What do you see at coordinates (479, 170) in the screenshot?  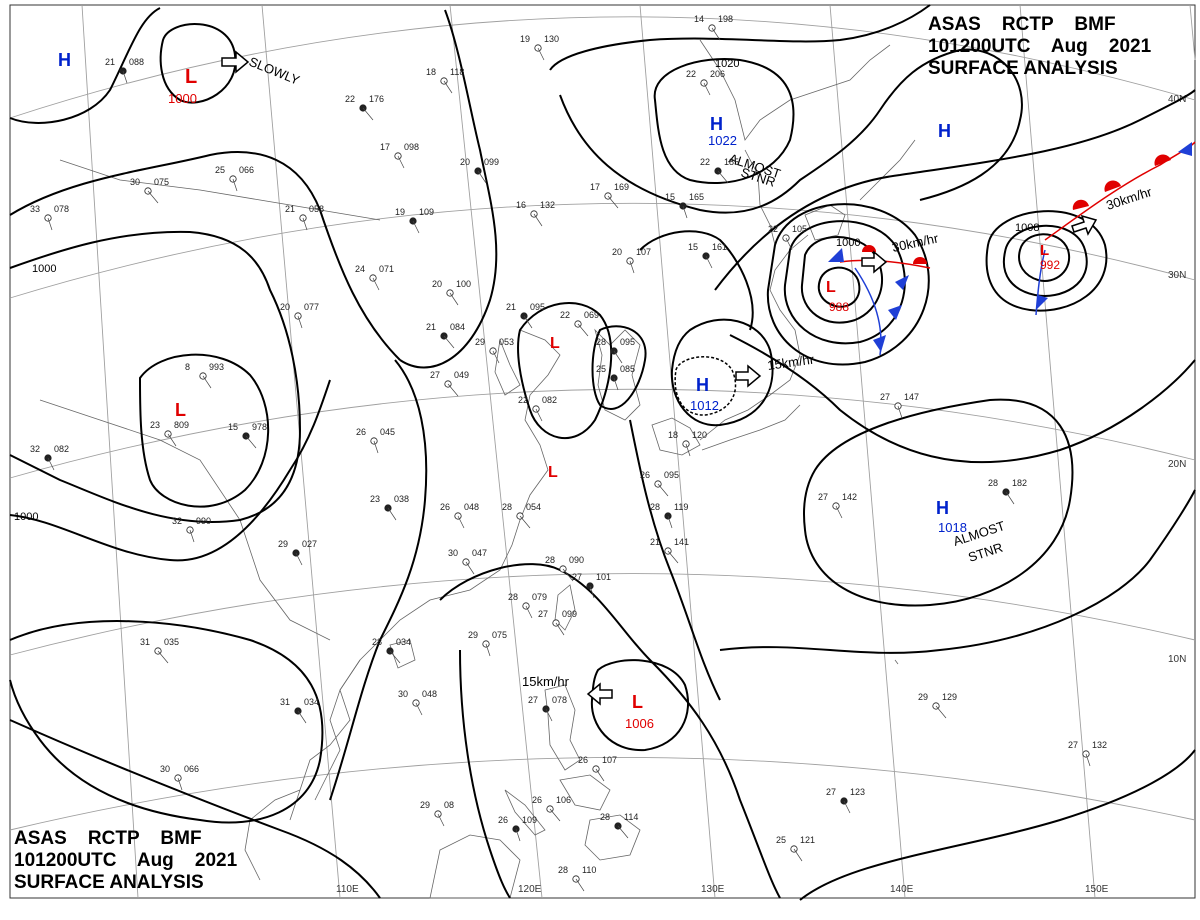 I see `station-plot: 20 099` at bounding box center [479, 170].